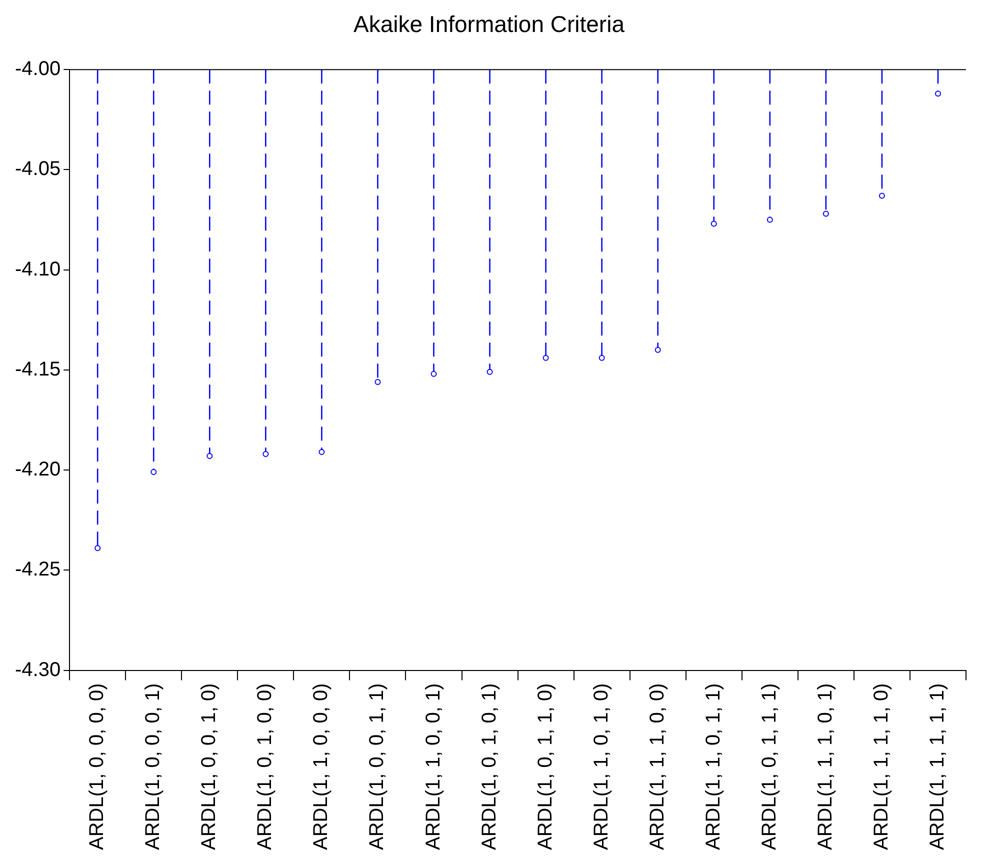  I want to click on x-tick-label: ARDL(1, 1, 1, 1, 1), so click(937, 766).